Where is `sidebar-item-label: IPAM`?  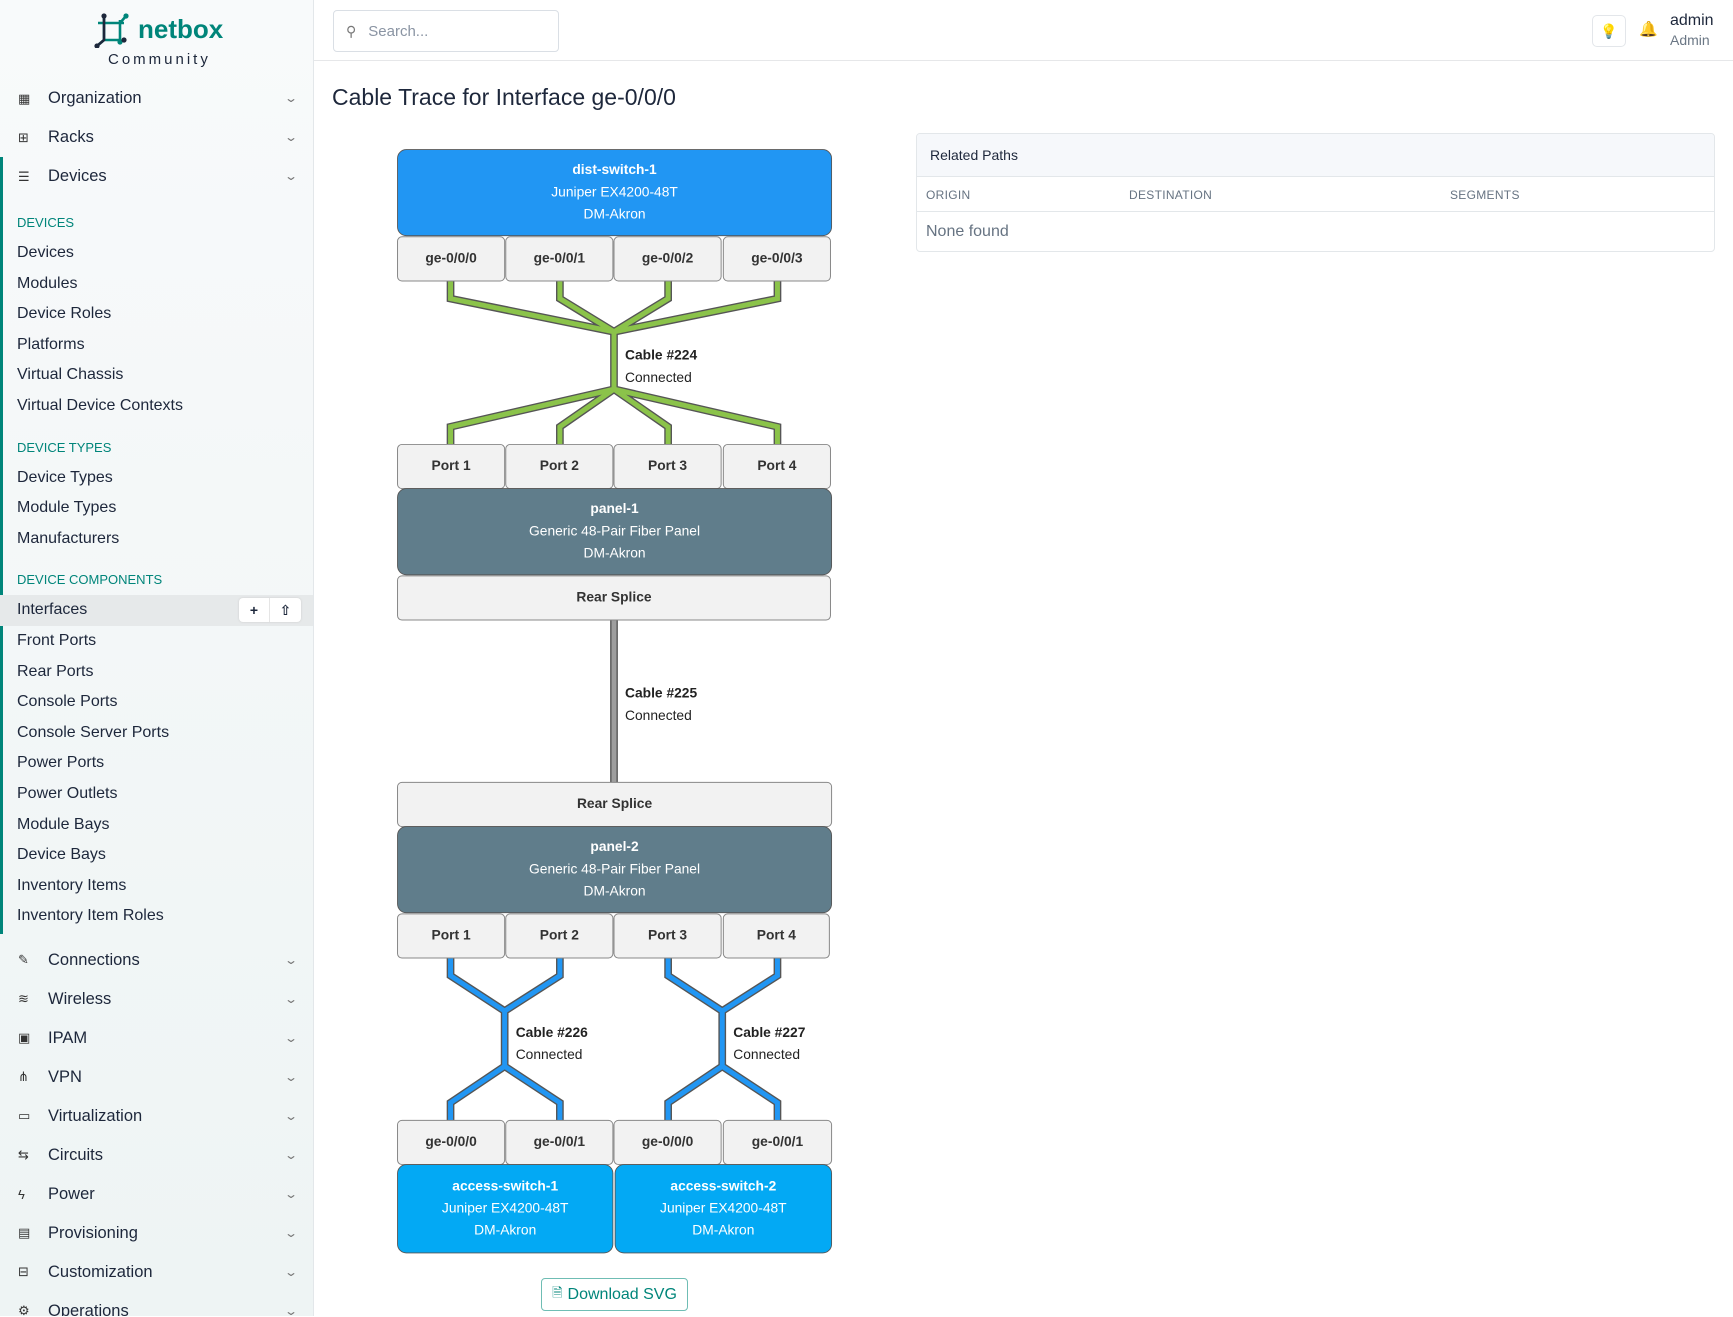 sidebar-item-label: IPAM is located at coordinates (68, 1037).